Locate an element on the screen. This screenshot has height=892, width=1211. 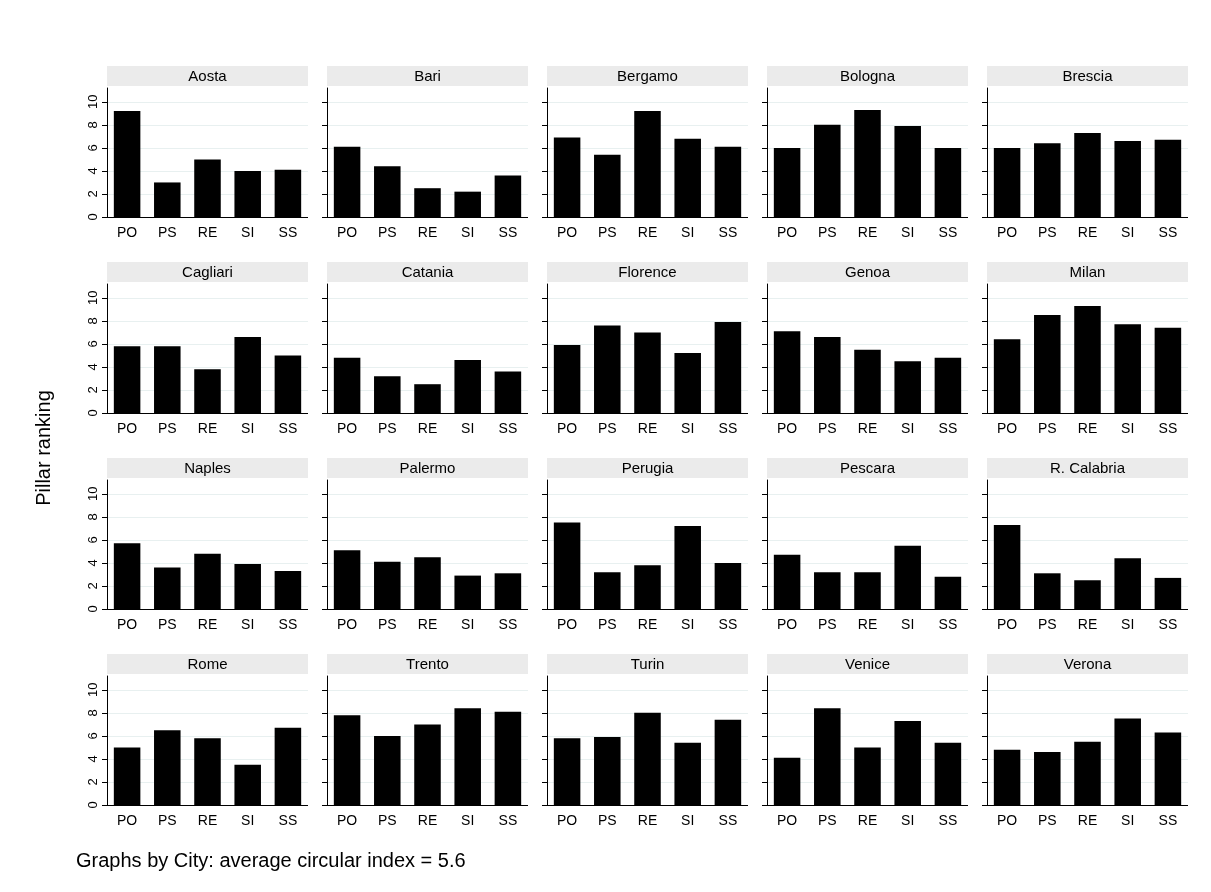
y-tick-label: 0 is located at coordinates (92, 217).